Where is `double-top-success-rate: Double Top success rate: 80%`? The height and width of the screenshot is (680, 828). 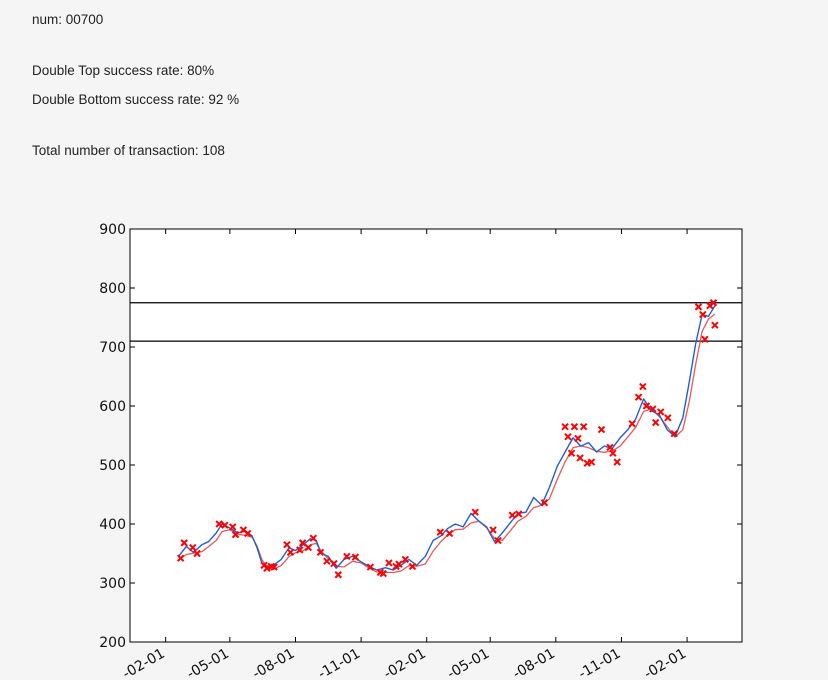
double-top-success-rate: Double Top success rate: 80% is located at coordinates (123, 70).